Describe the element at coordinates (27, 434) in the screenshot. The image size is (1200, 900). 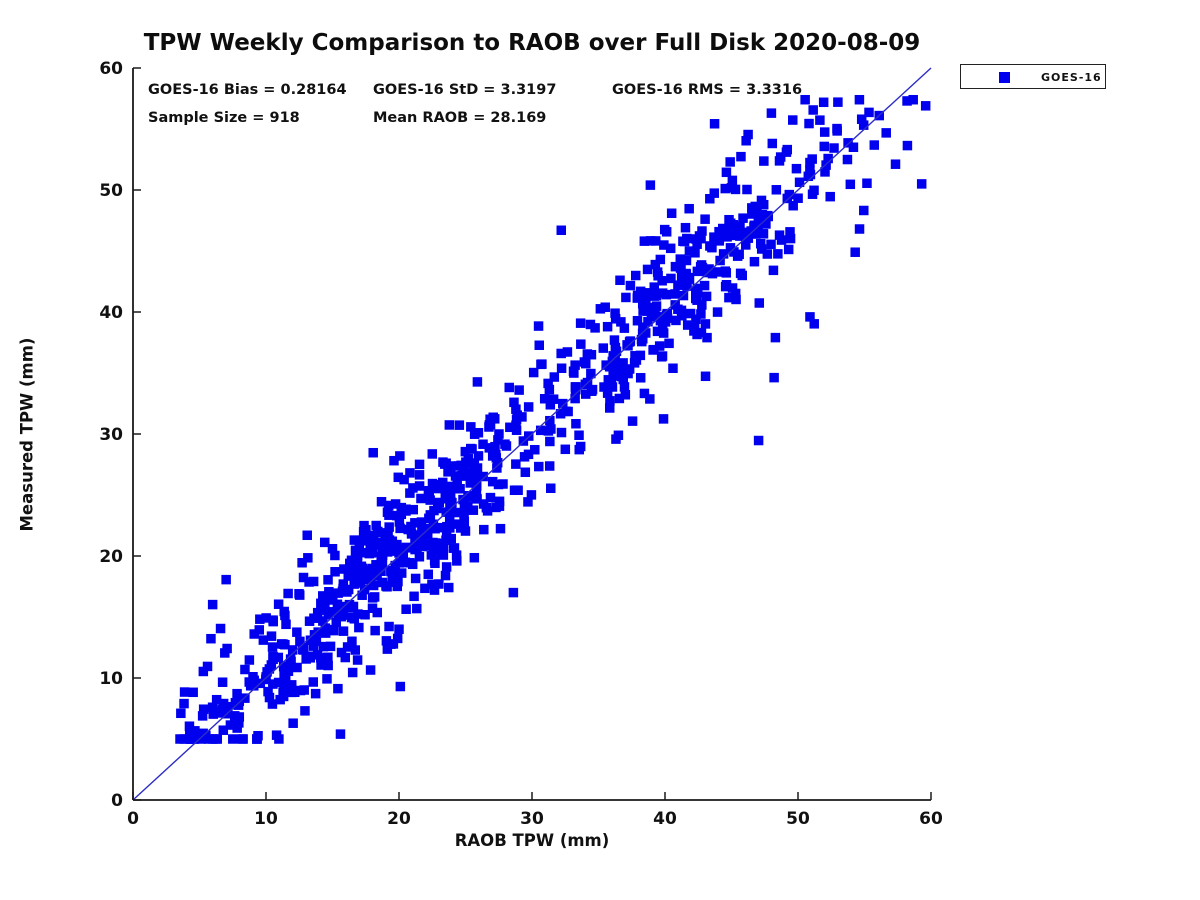
I see `y-axis-label: Measured TPW (mm)` at that location.